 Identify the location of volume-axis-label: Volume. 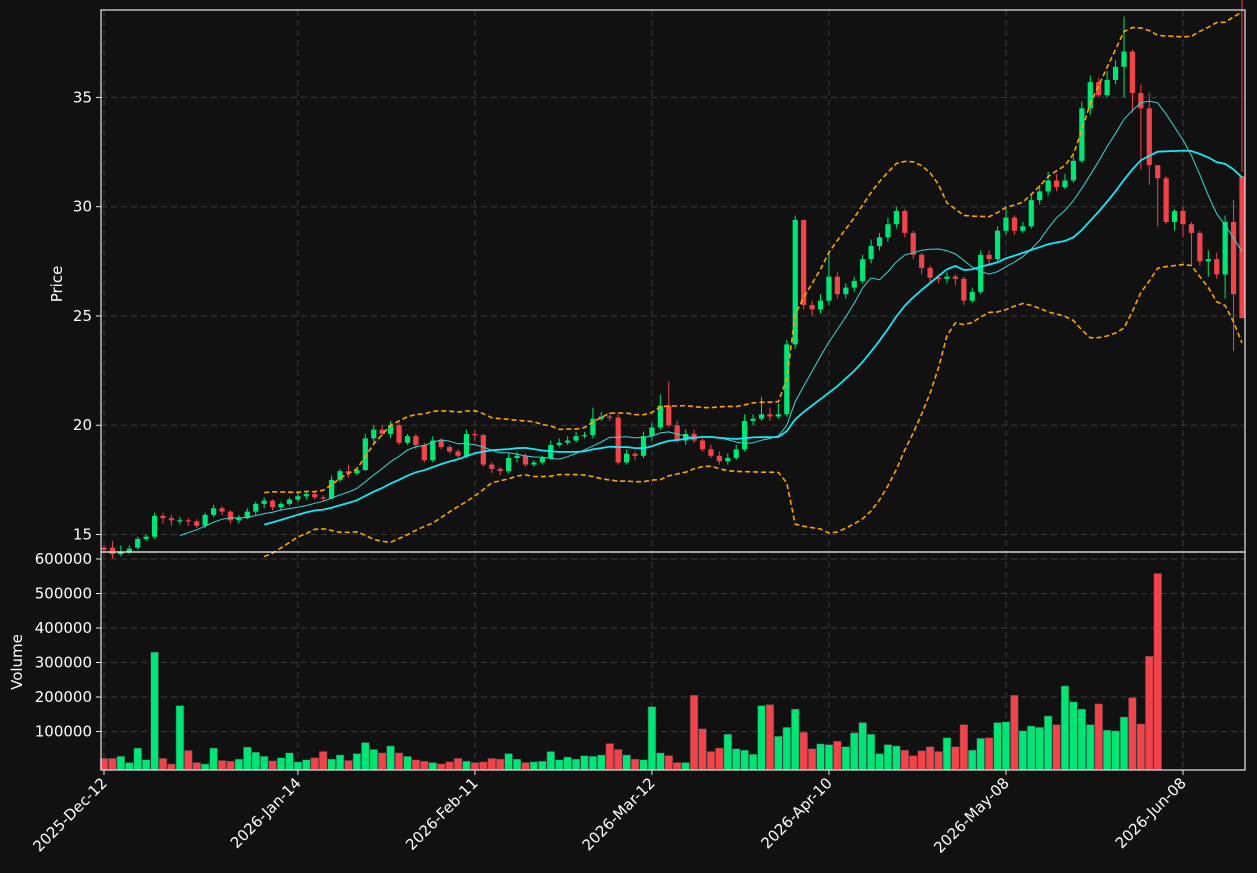
(17, 662).